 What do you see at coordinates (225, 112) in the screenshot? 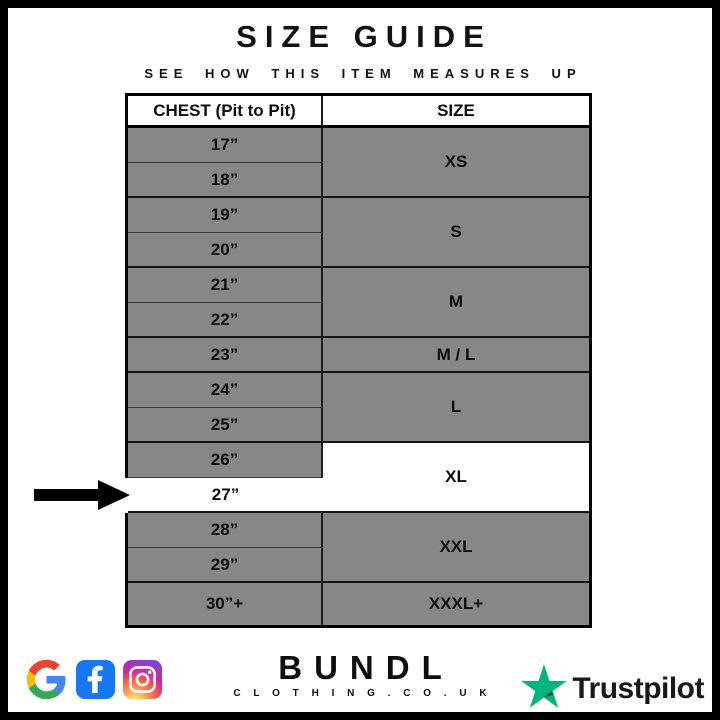
I see `column-header-chest: CHEST (Pit to Pit)` at bounding box center [225, 112].